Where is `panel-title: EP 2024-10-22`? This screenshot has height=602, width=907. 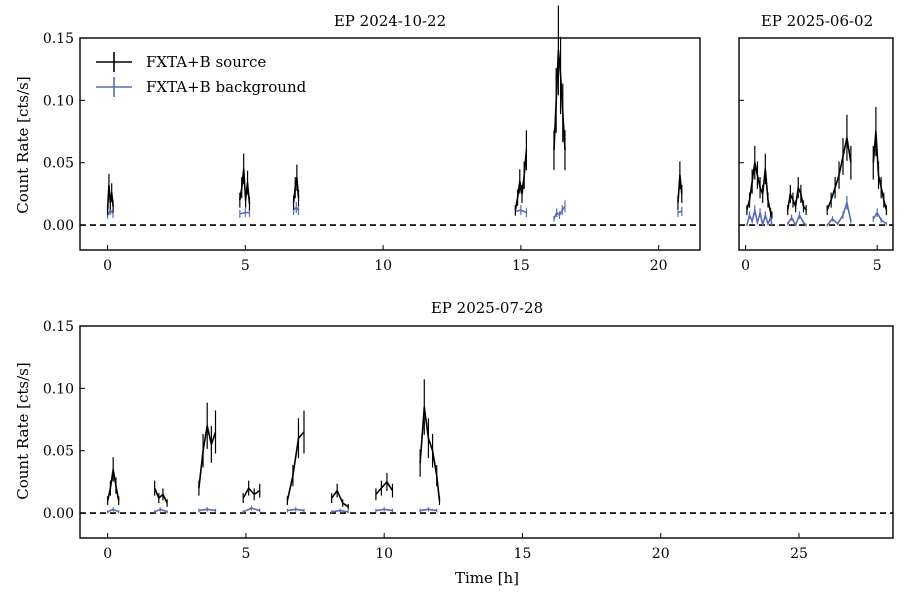
panel-title: EP 2024-10-22 is located at coordinates (390, 21).